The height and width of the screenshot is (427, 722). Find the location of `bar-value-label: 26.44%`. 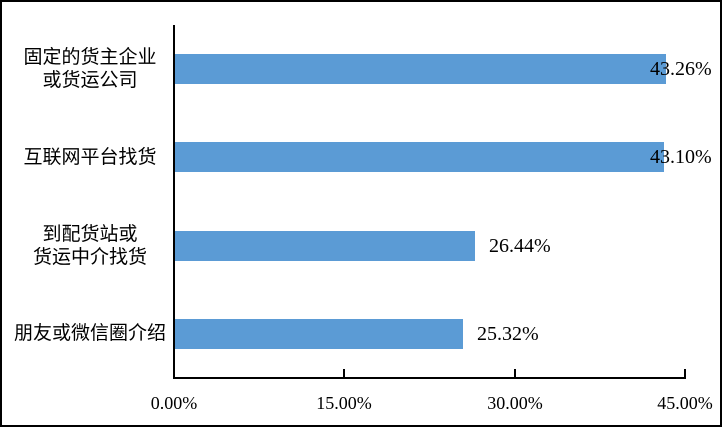

bar-value-label: 26.44% is located at coordinates (520, 246).